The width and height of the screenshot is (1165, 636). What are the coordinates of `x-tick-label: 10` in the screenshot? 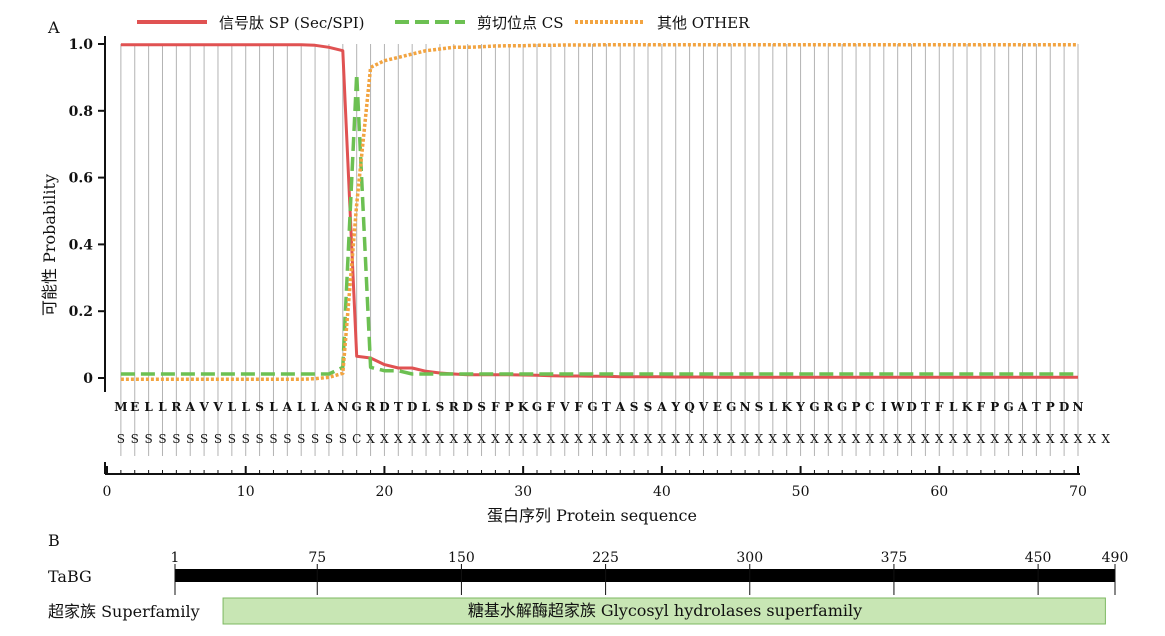 It's located at (246, 492).